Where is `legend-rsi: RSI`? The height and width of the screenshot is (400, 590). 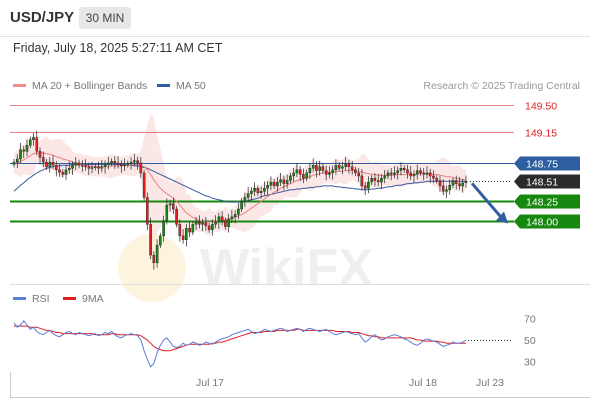 legend-rsi: RSI is located at coordinates (31, 299).